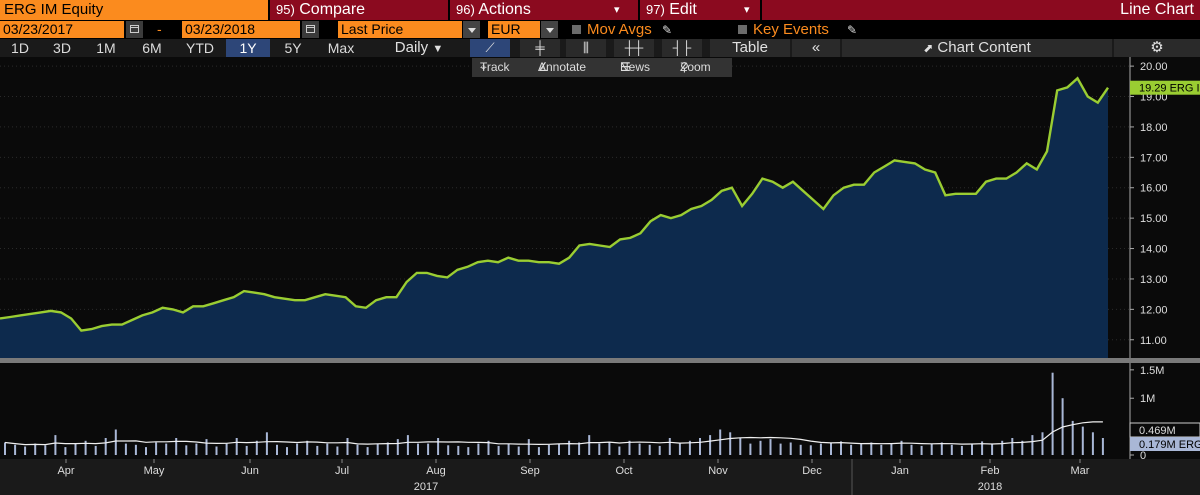  Describe the element at coordinates (602, 67) in the screenshot. I see `chart-tools-bar: ⌖ Track ∠ Annotate ☰ News ⚲ Zoom` at that location.